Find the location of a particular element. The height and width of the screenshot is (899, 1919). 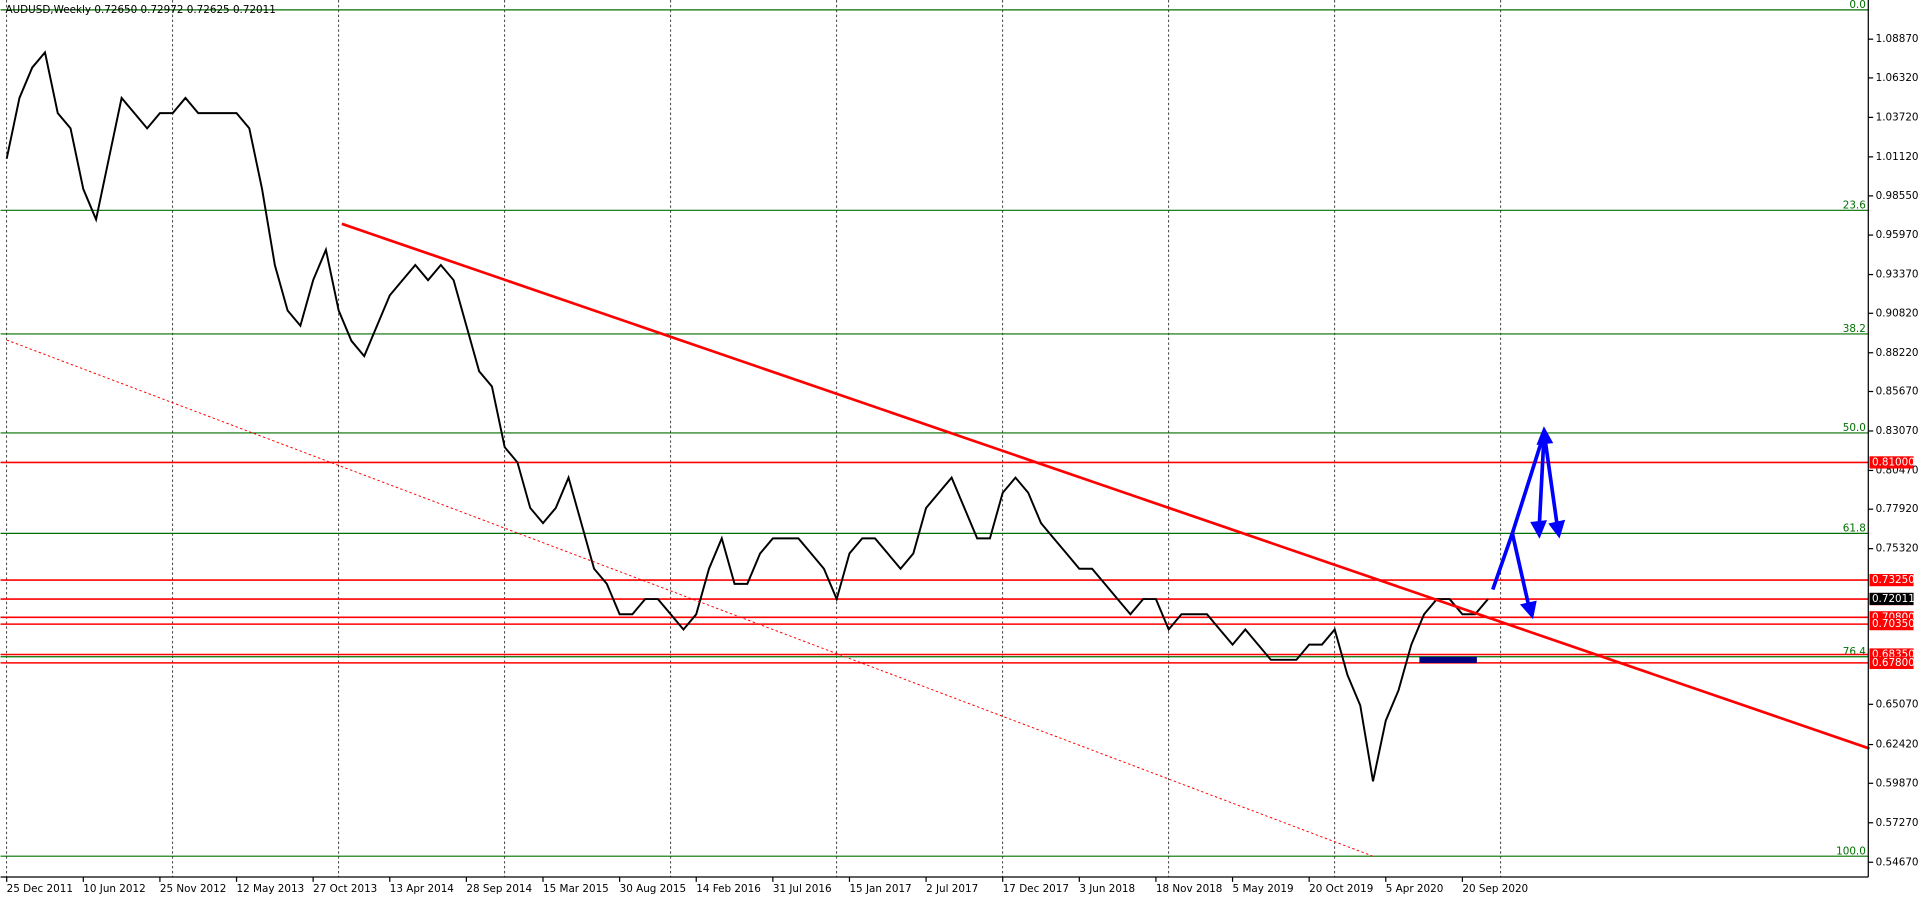

current-price-box is located at coordinates (1891, 599).